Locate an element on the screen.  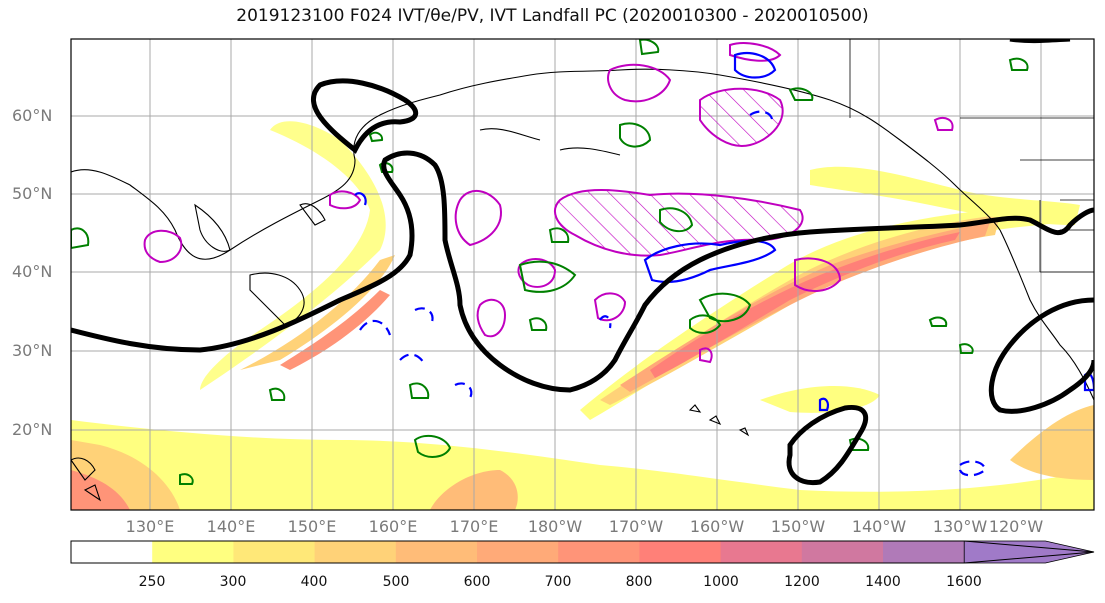
lon-label-130w: 130°W is located at coordinates (960, 526).